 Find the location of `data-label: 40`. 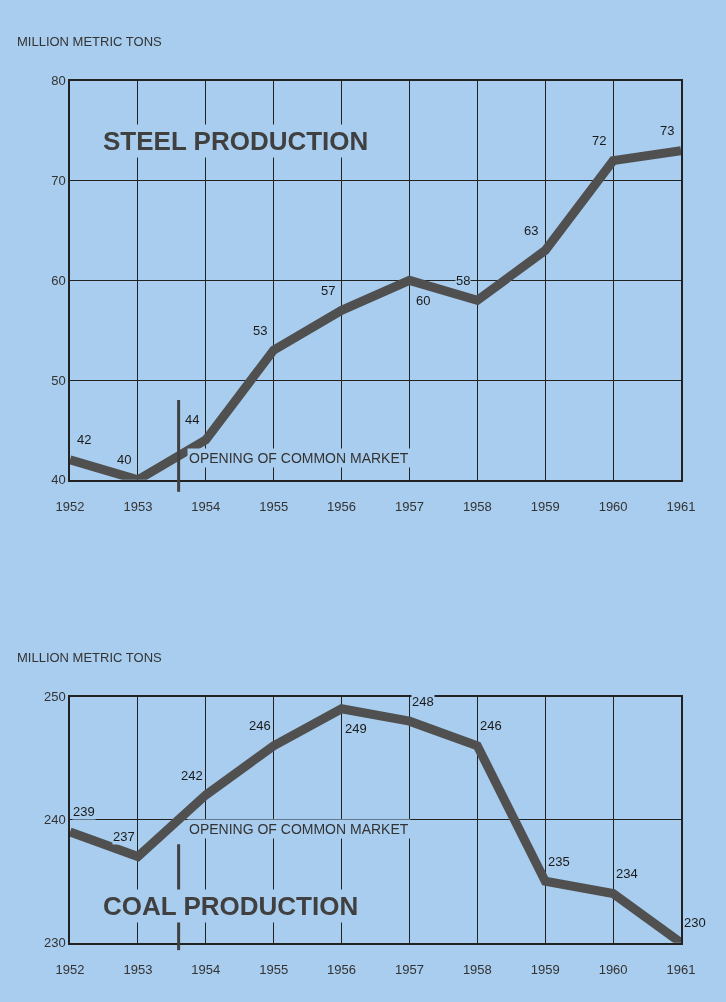

data-label: 40 is located at coordinates (124, 459).